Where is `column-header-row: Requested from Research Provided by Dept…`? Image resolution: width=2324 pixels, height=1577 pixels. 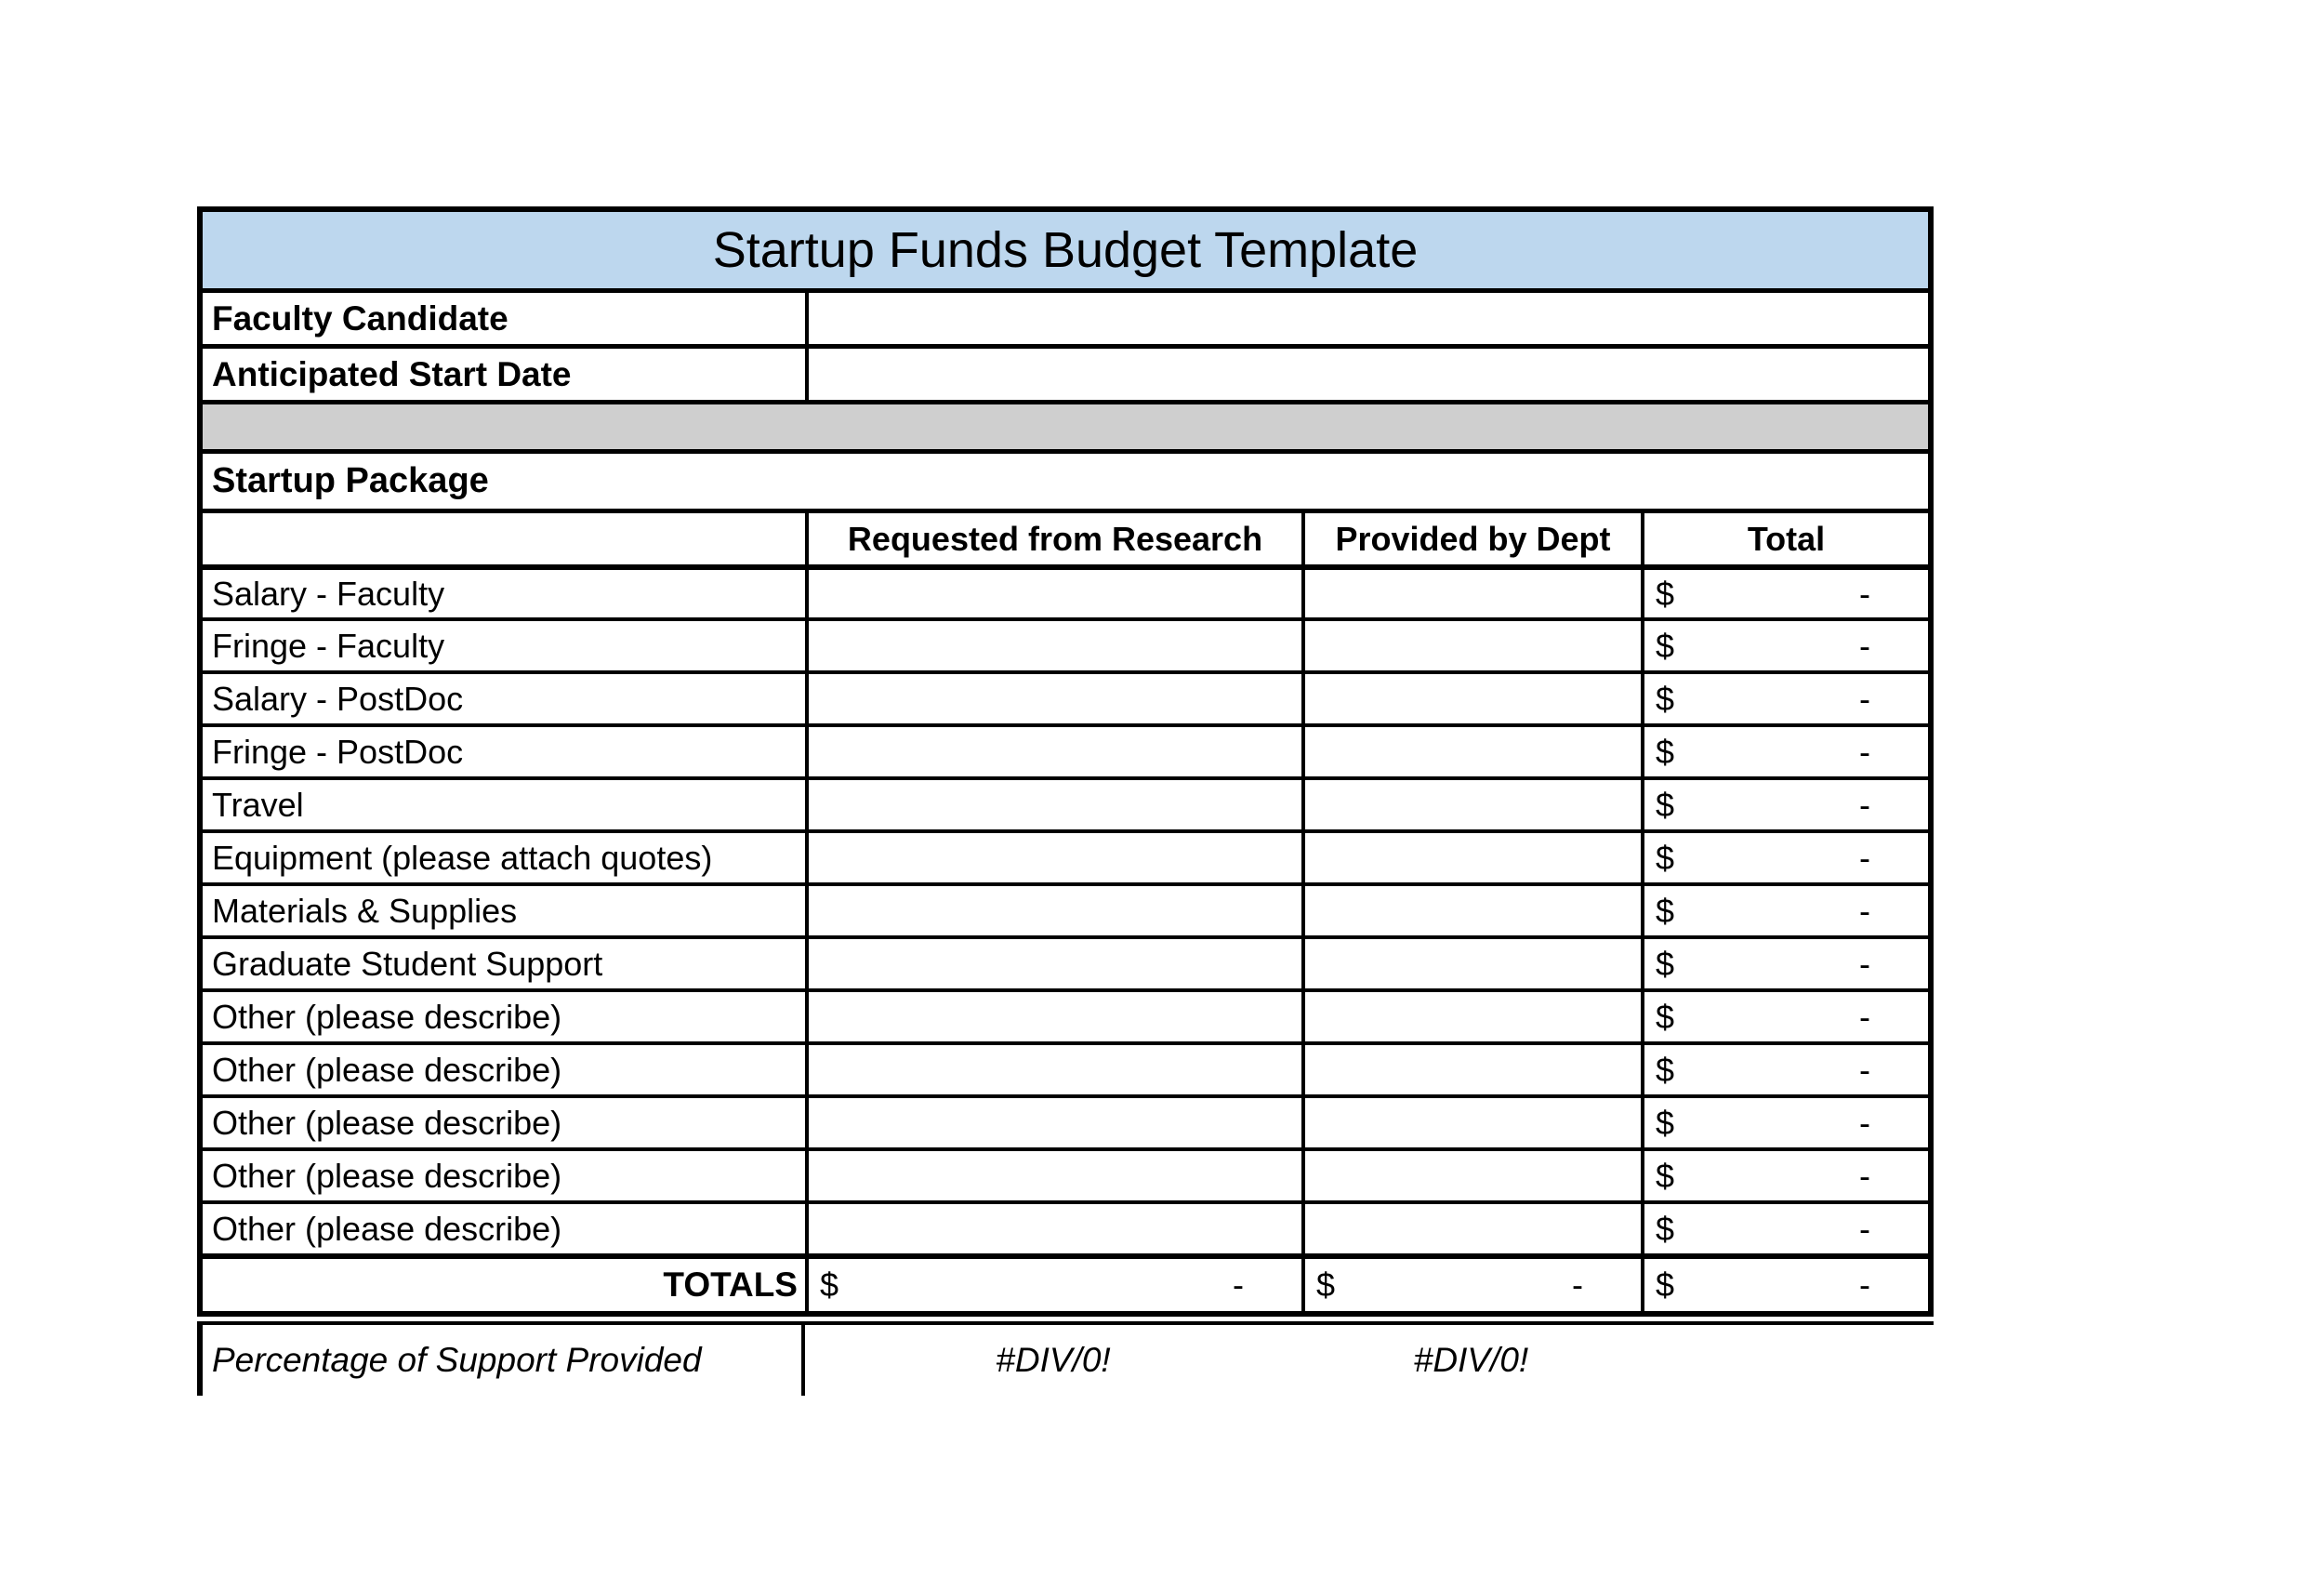 column-header-row: Requested from Research Provided by Dept… is located at coordinates (1065, 536).